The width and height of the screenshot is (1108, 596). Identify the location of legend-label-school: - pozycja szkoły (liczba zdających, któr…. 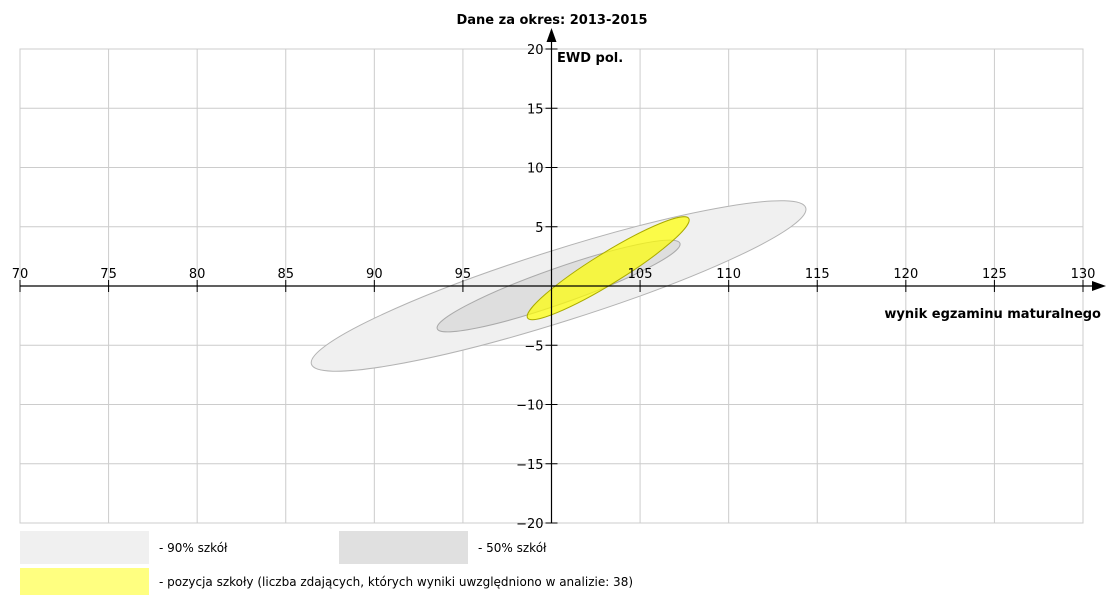
(396, 582).